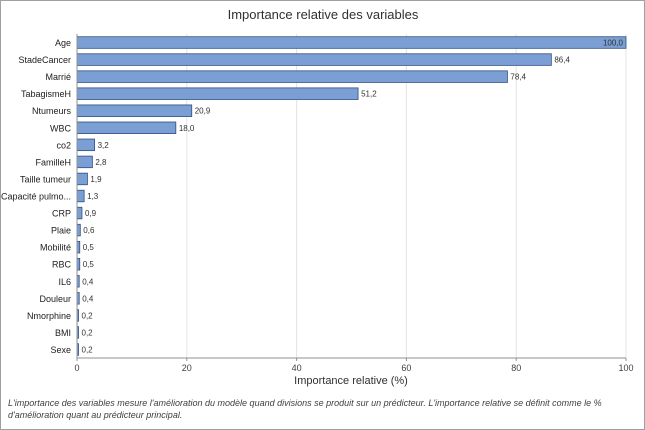  Describe the element at coordinates (625, 368) in the screenshot. I see `x-tick-label: 100` at that location.